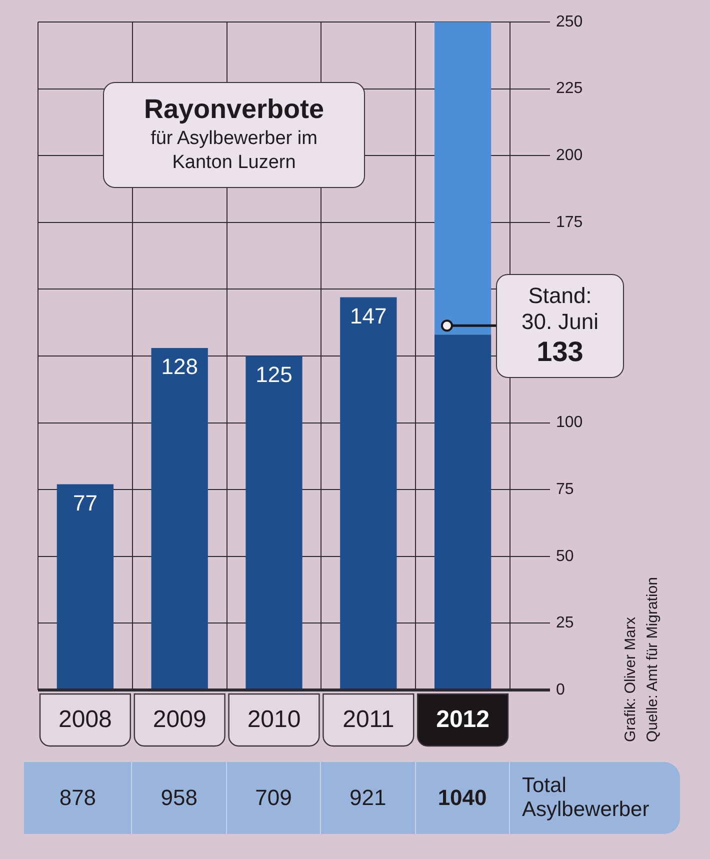 This screenshot has width=710, height=859. What do you see at coordinates (560, 351) in the screenshot?
I see `data-label: 133` at bounding box center [560, 351].